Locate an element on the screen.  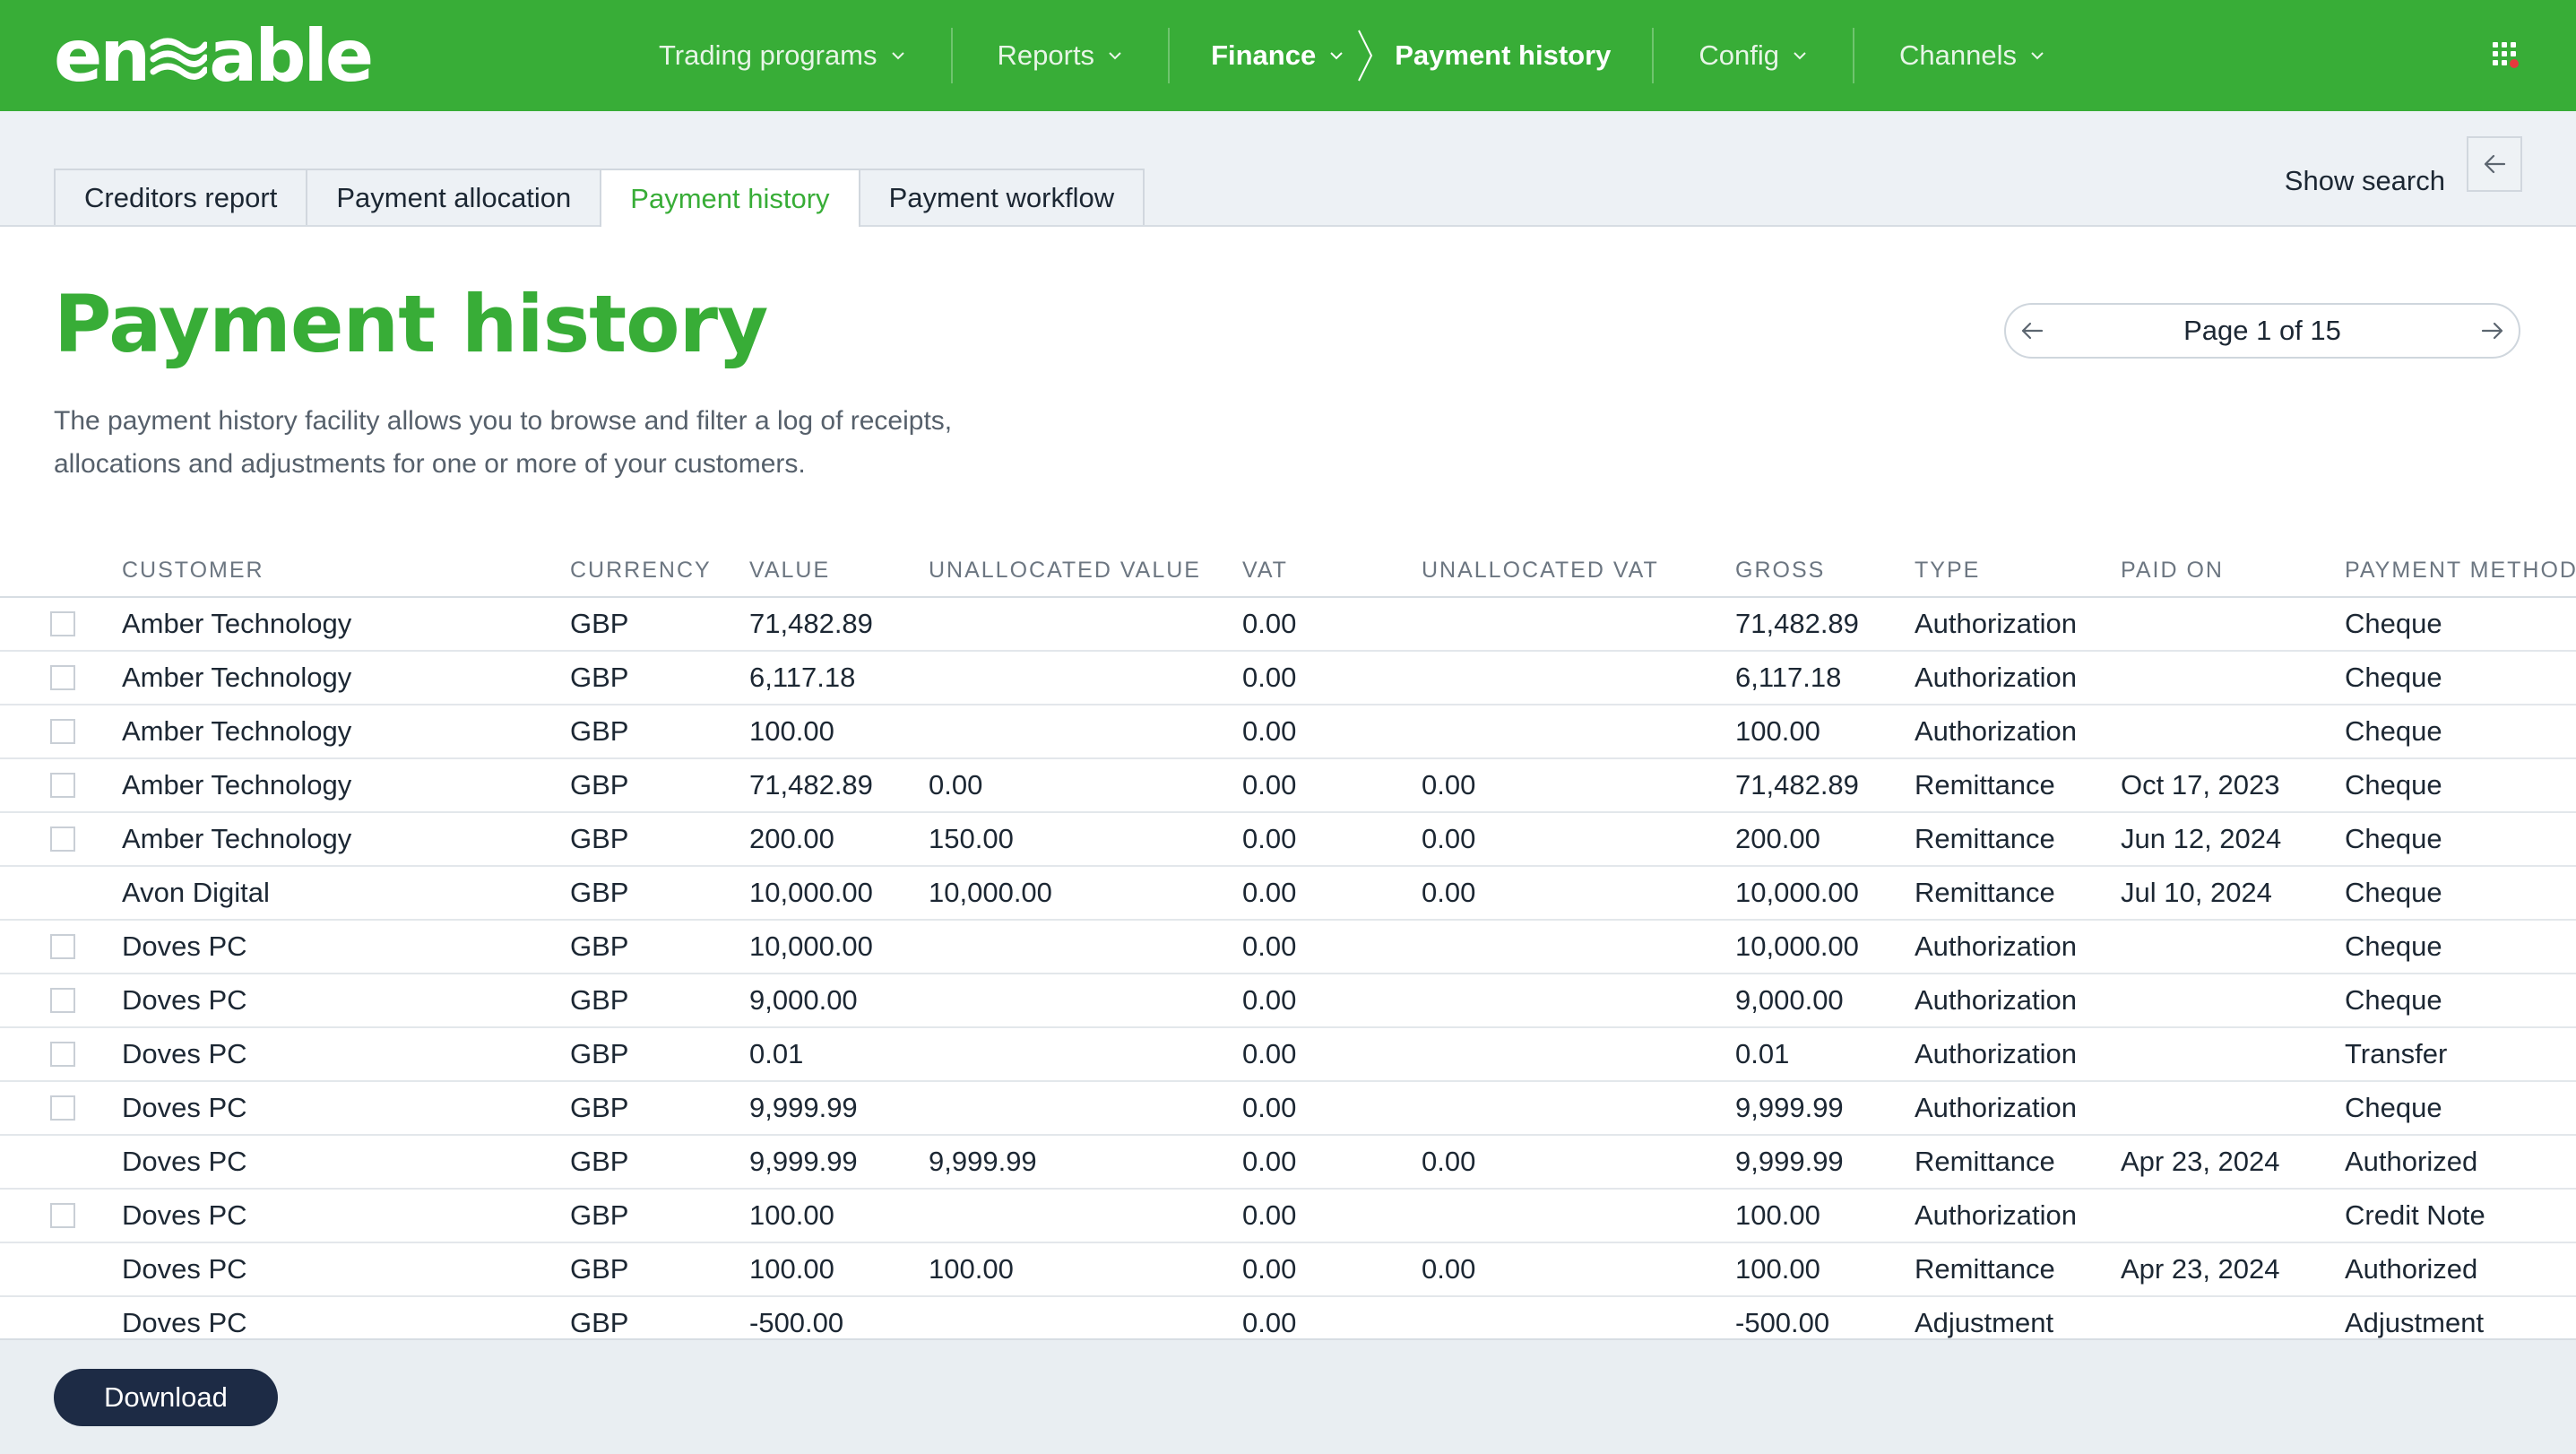
cell-payment-method: Credit Note is located at coordinates (2460, 1216).